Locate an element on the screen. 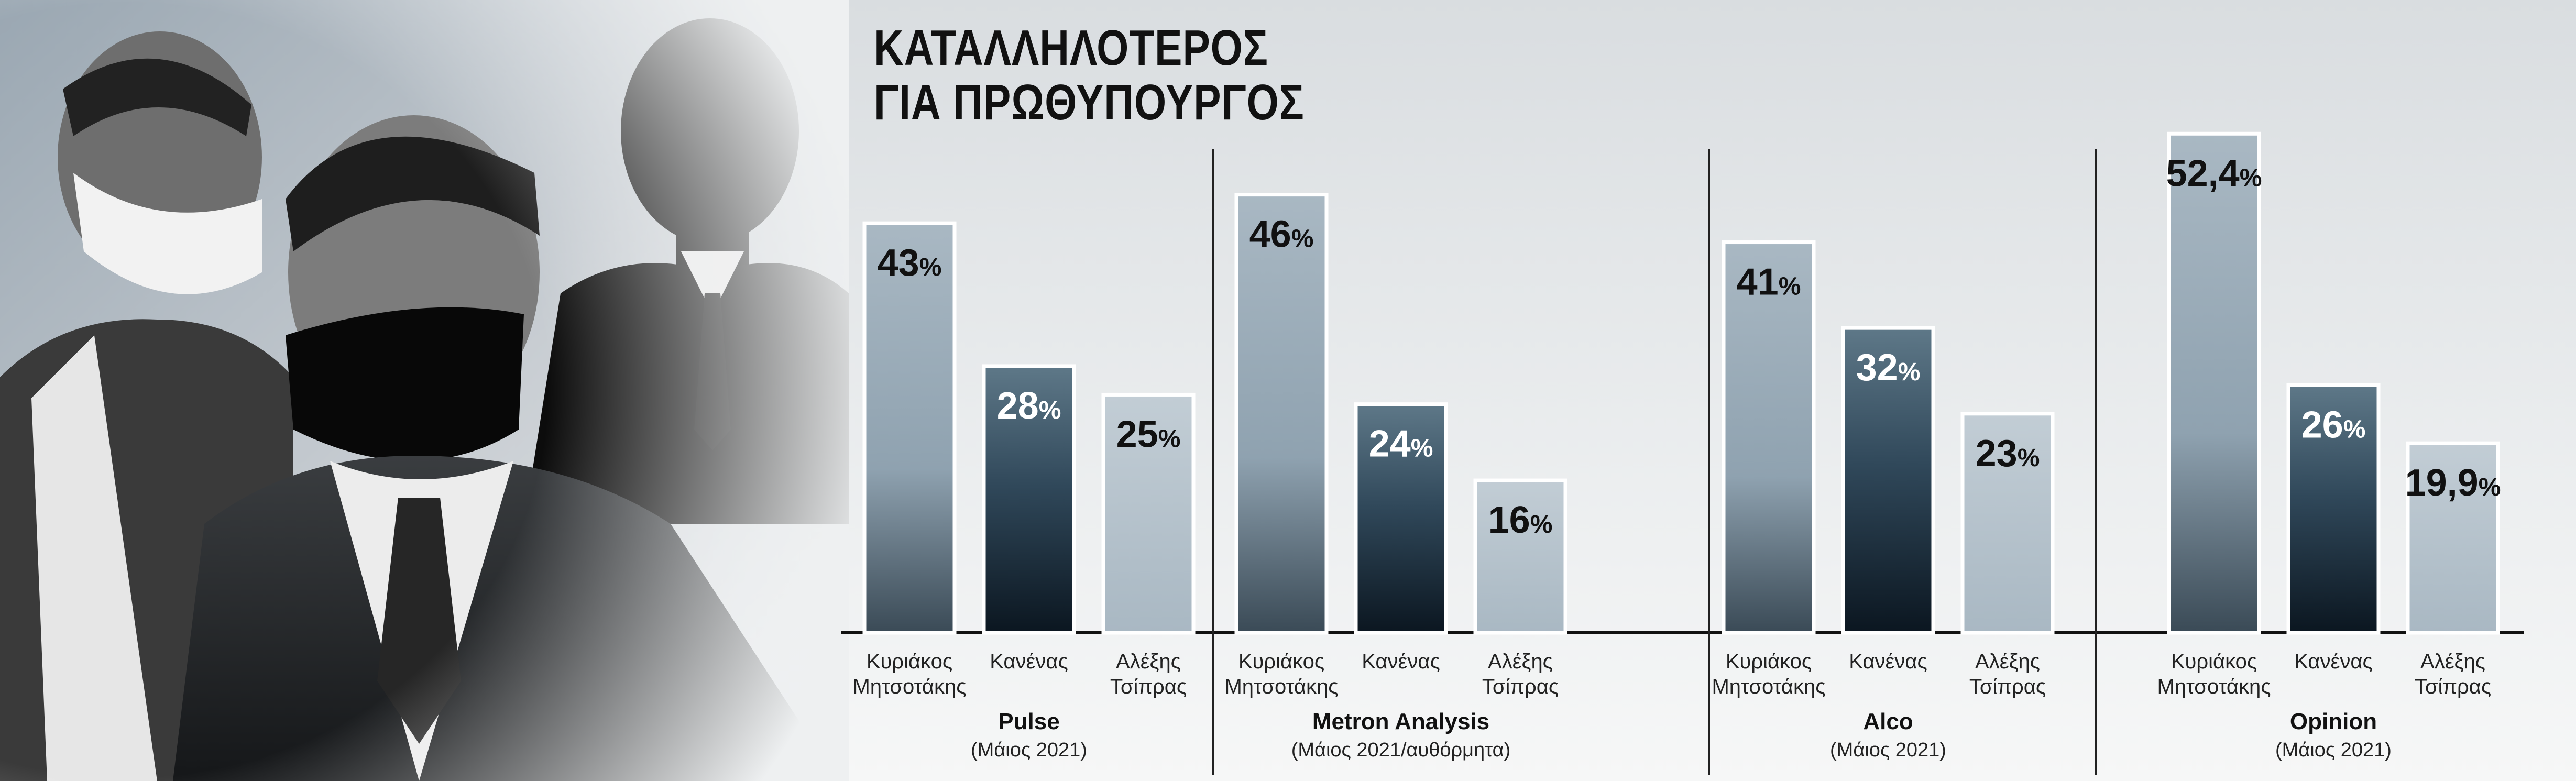 The width and height of the screenshot is (2576, 781). data-label: 43% is located at coordinates (910, 263).